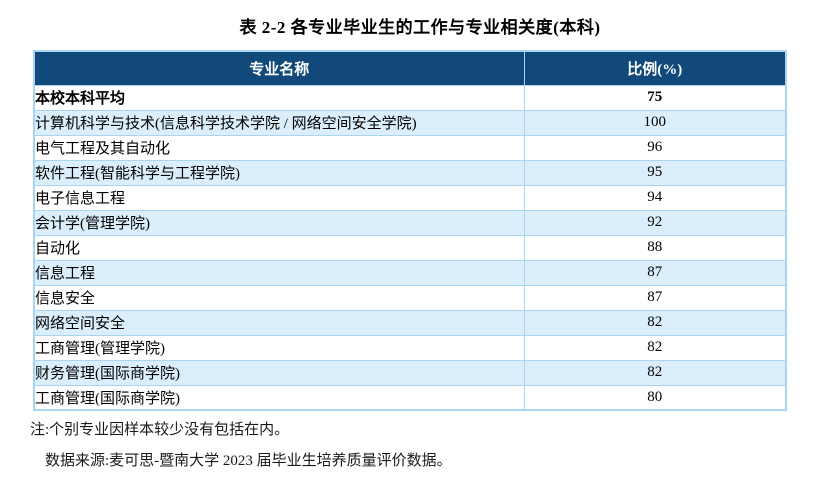  I want to click on ratio-value-cell: 96, so click(655, 147).